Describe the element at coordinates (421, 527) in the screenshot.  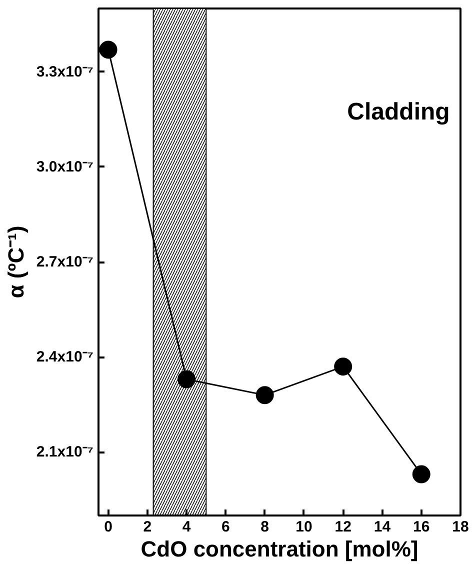
I see `x-tick-label: 16` at that location.